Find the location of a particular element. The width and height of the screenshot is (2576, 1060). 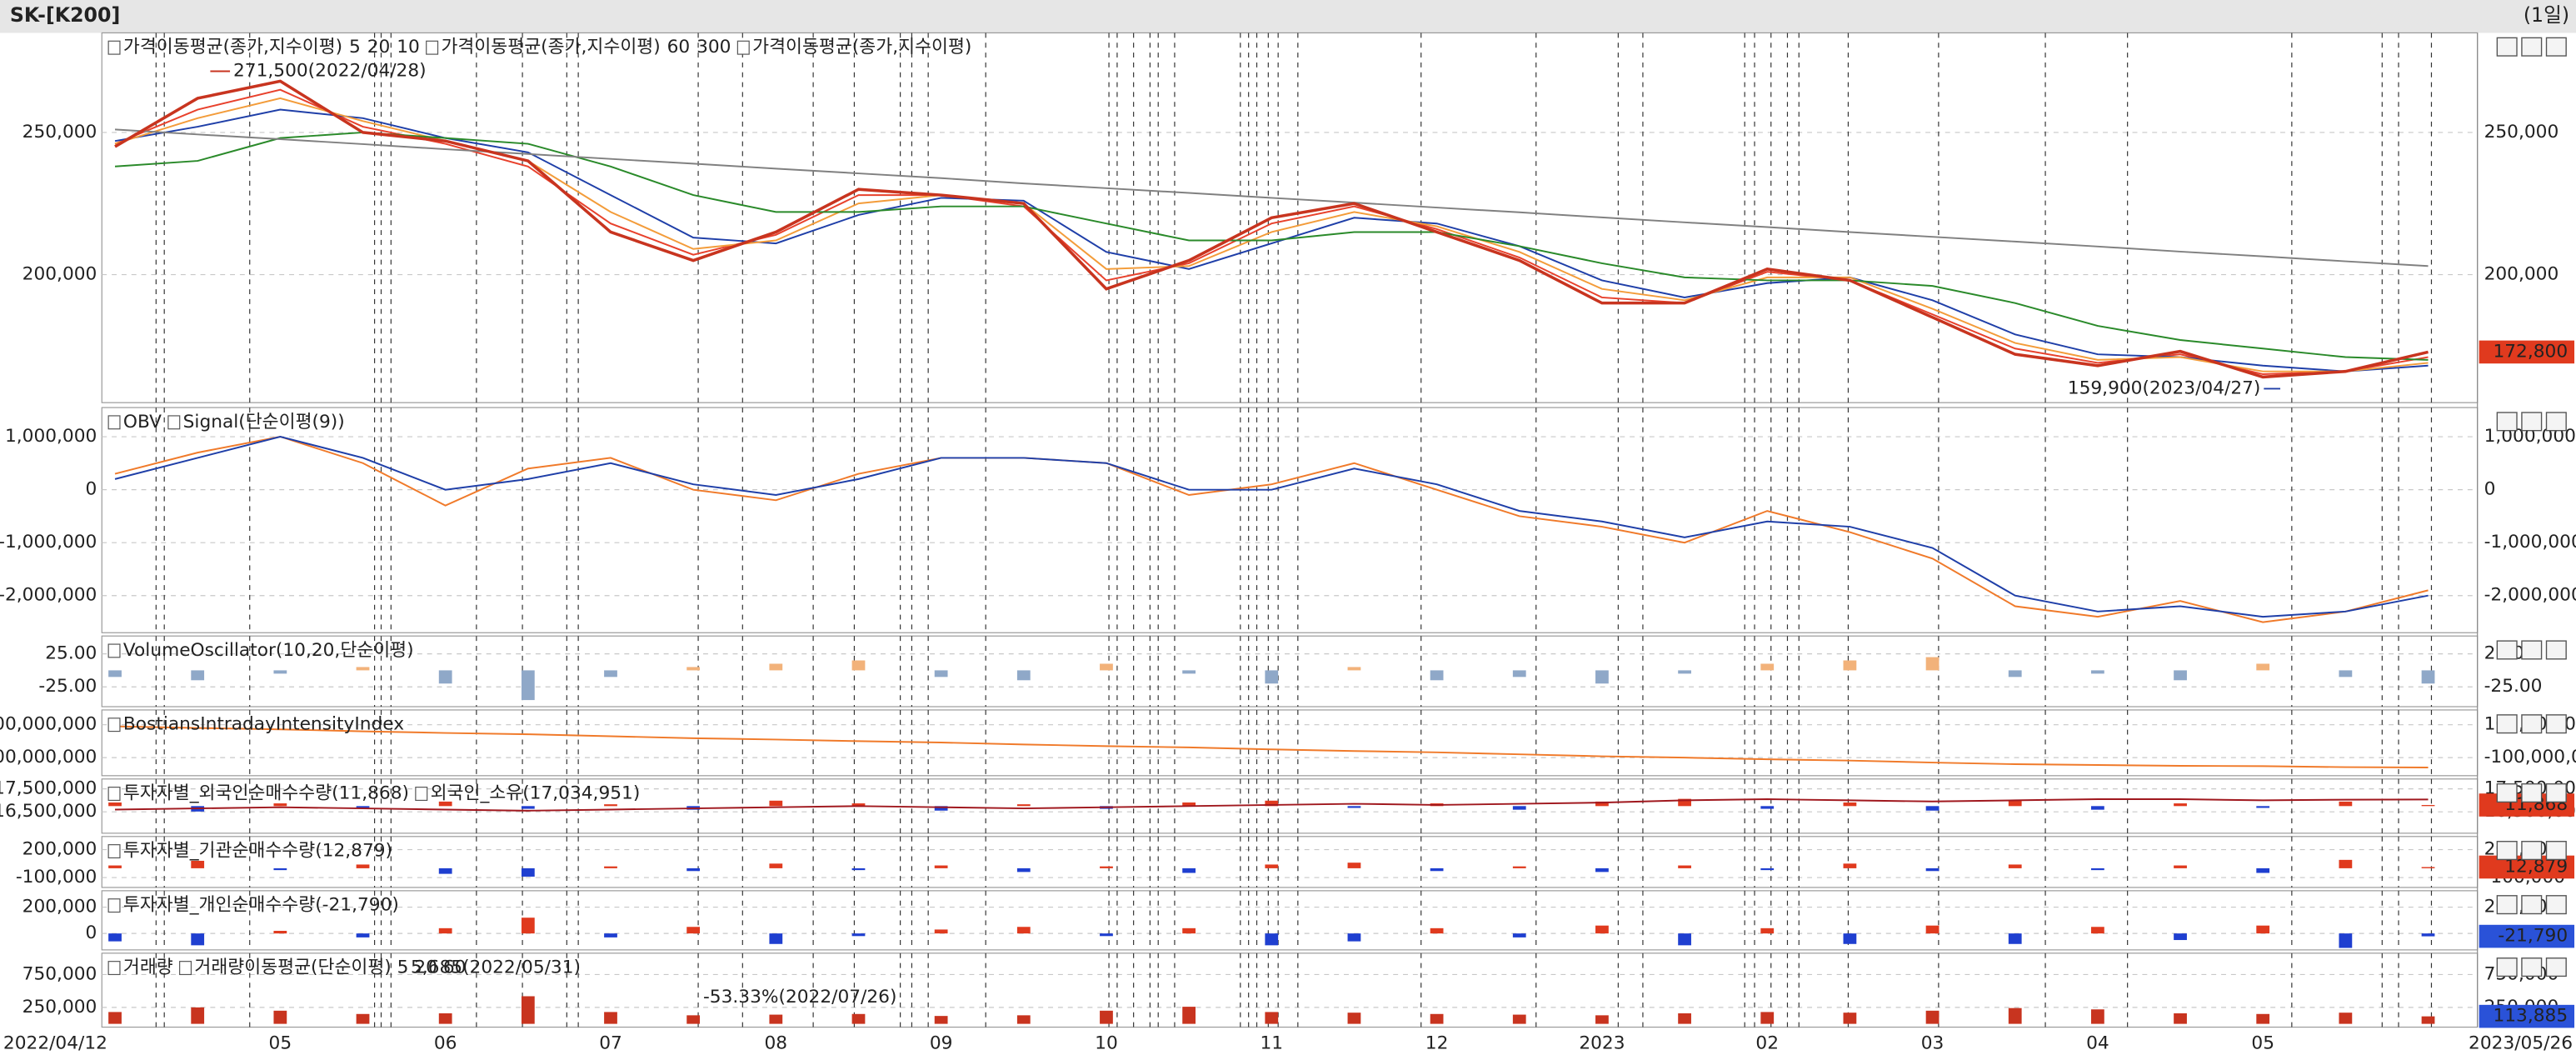

annotation: 159,900(2023/04/27) is located at coordinates (2164, 388).